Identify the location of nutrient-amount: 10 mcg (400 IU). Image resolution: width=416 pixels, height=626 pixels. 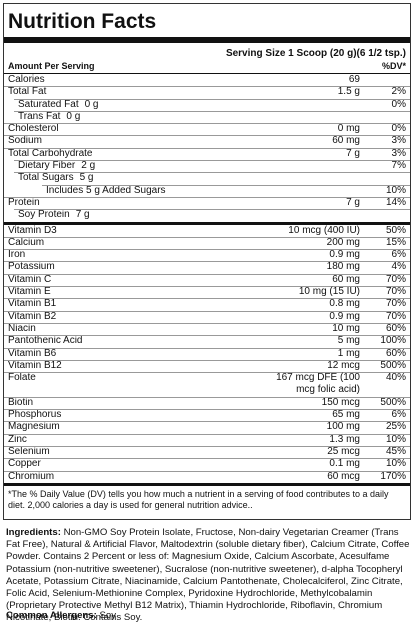
(324, 230).